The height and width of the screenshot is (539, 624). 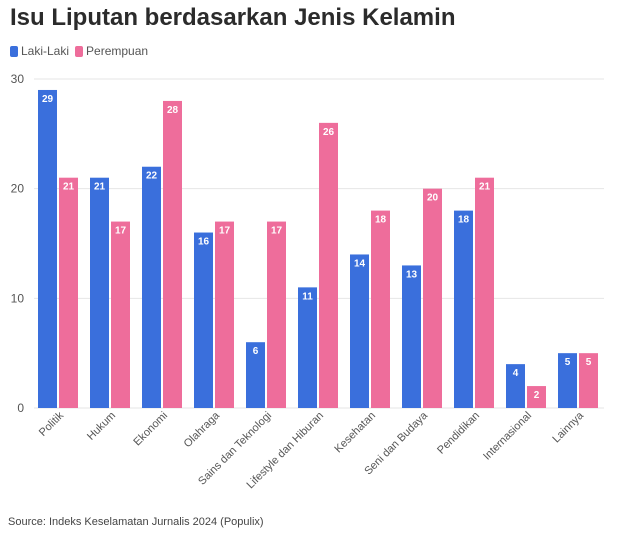 I want to click on x-tick-label: Pendidikan, so click(x=458, y=433).